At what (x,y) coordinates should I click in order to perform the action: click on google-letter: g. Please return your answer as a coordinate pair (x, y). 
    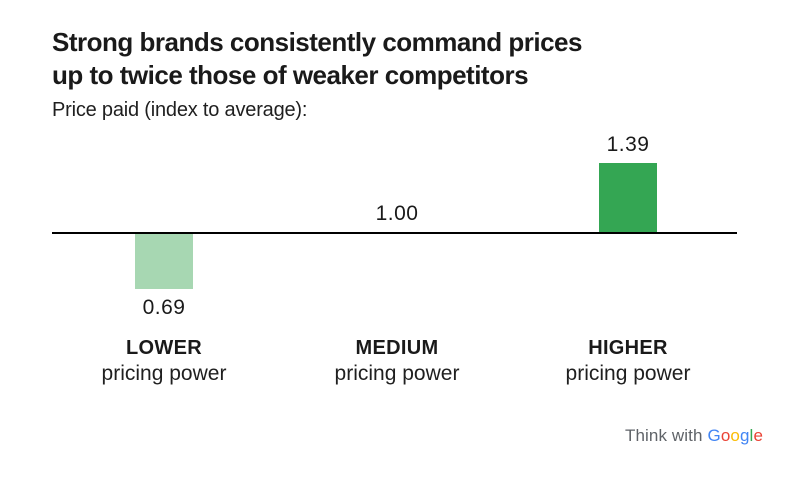
    Looking at the image, I should click on (744, 435).